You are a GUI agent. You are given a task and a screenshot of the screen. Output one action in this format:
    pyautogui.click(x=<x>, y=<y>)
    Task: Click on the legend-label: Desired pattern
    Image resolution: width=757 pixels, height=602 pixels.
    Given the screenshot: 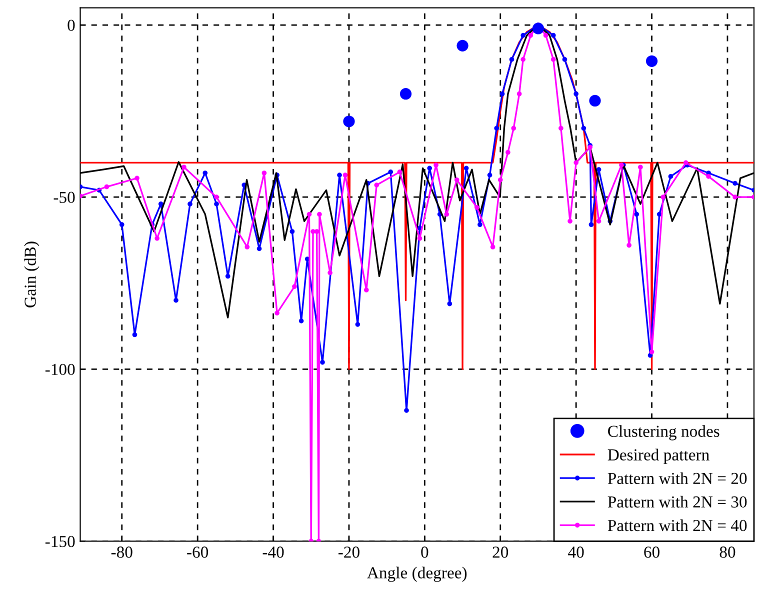 What is the action you would take?
    pyautogui.click(x=659, y=456)
    